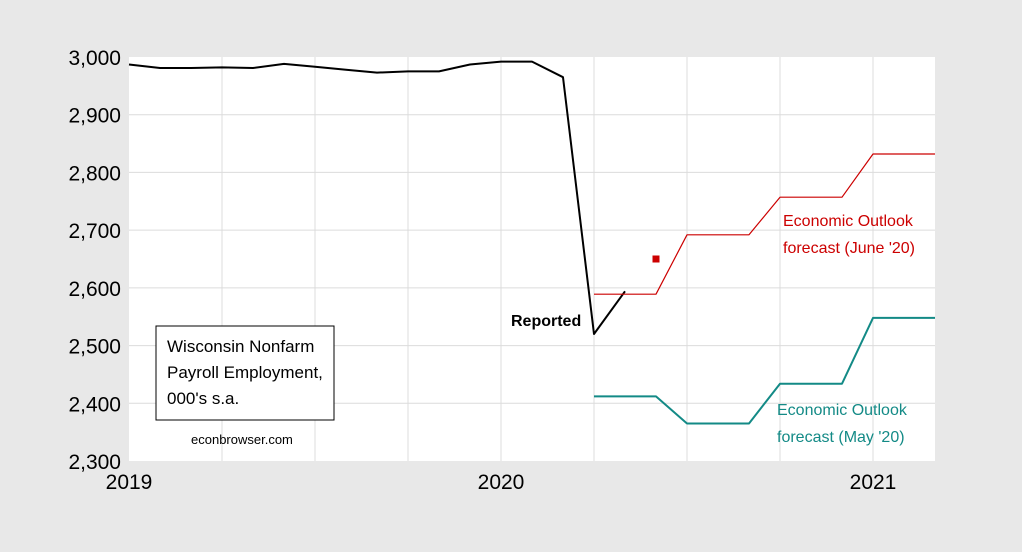 The width and height of the screenshot is (1022, 552). I want to click on x-tick-label: 2019, so click(129, 482).